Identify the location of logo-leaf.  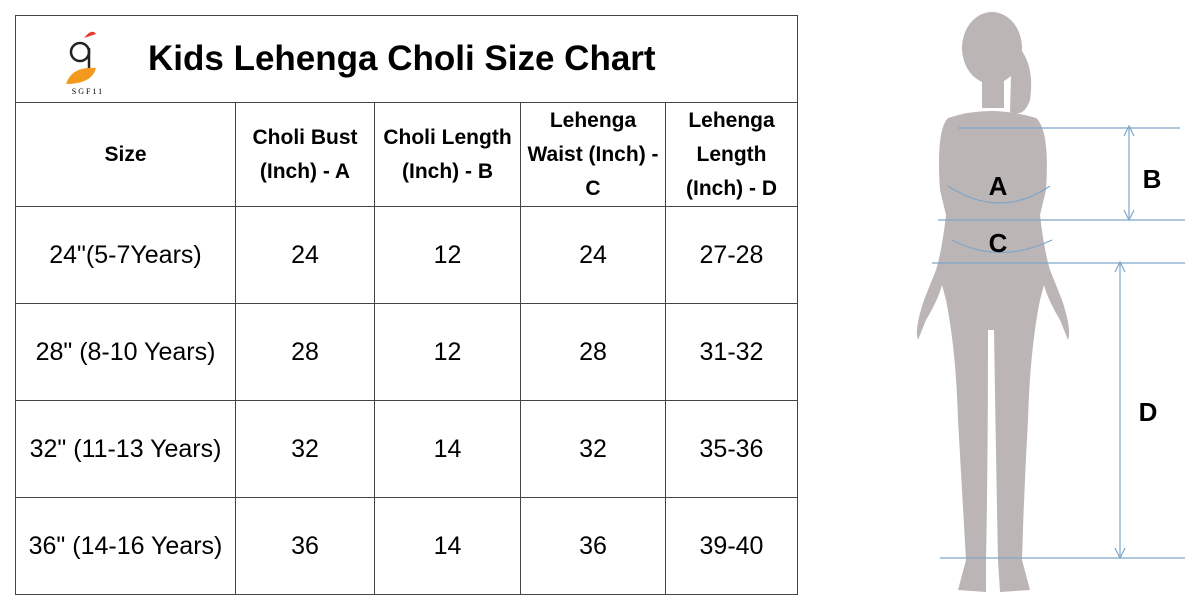
(90, 34).